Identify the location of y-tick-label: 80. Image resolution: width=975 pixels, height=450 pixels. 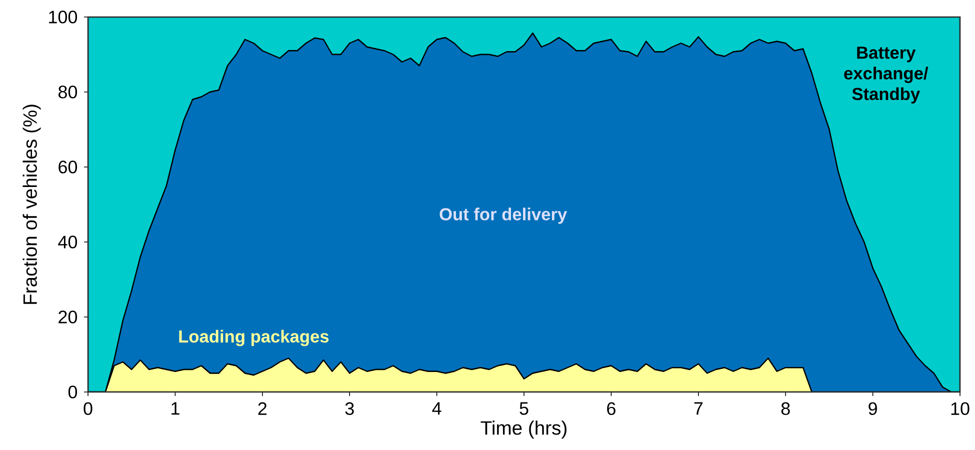
(68, 92).